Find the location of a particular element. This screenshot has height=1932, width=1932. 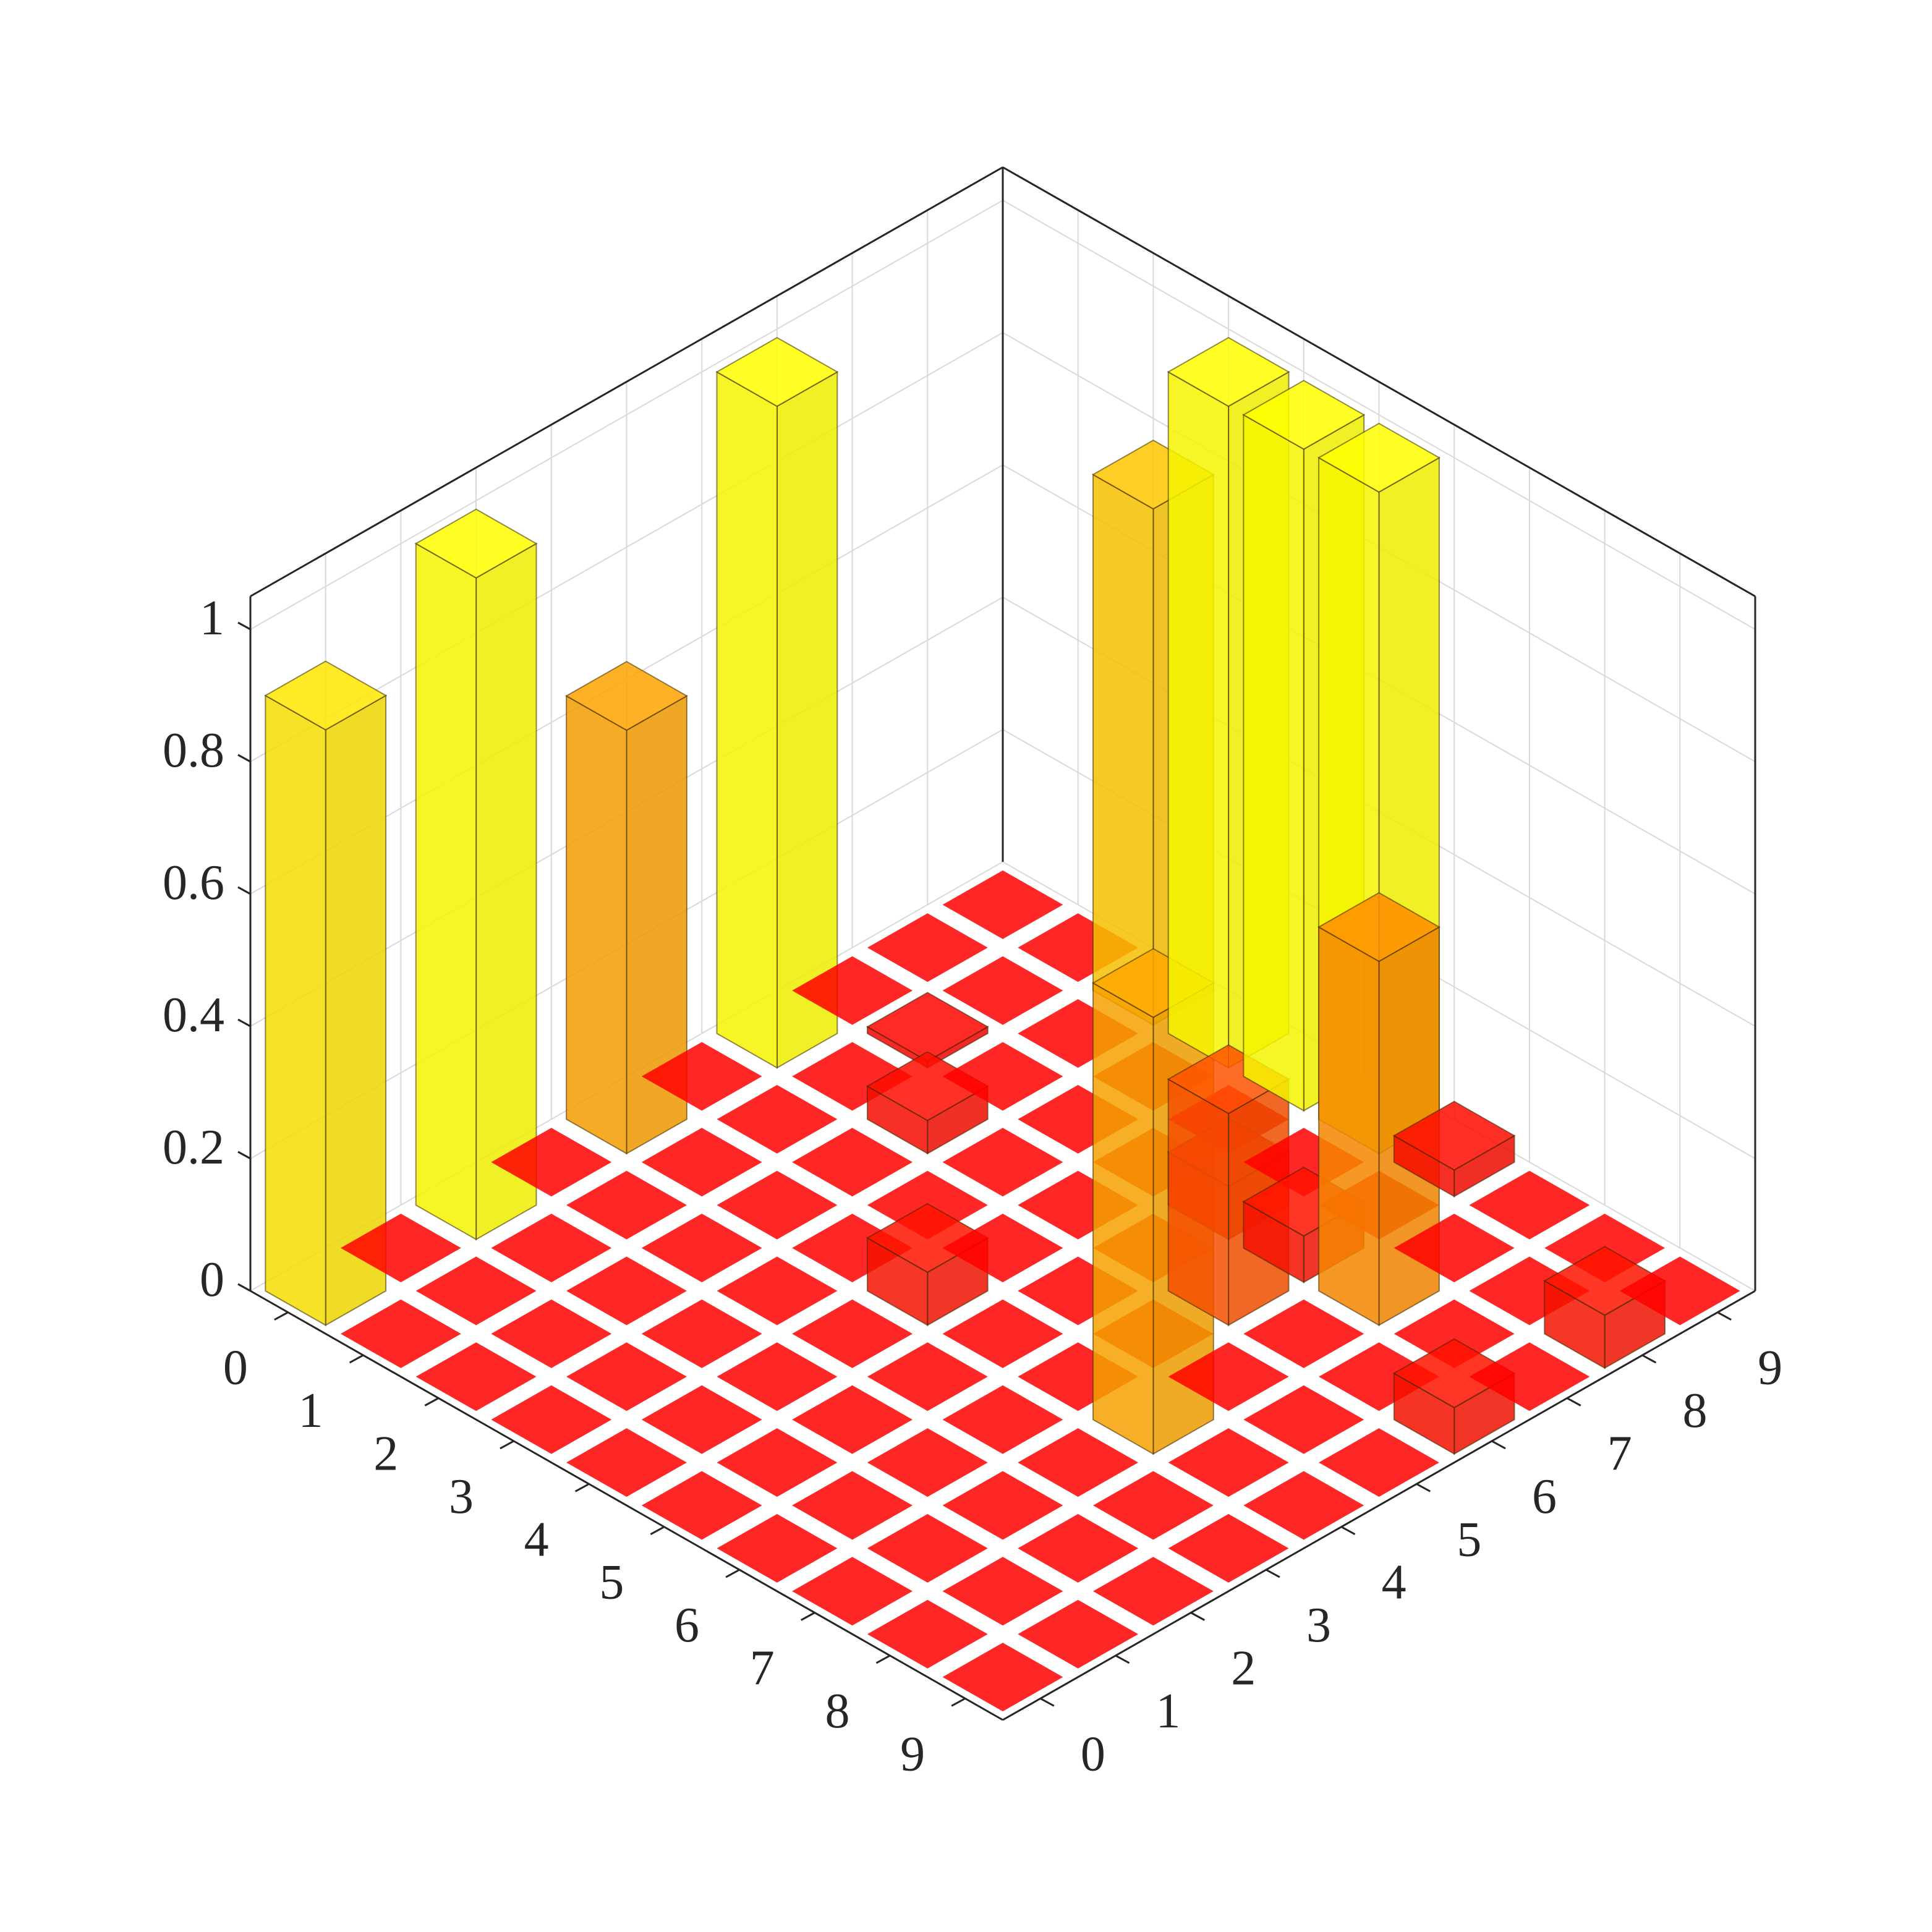

y-tick-label: 2 is located at coordinates (1243, 1668).